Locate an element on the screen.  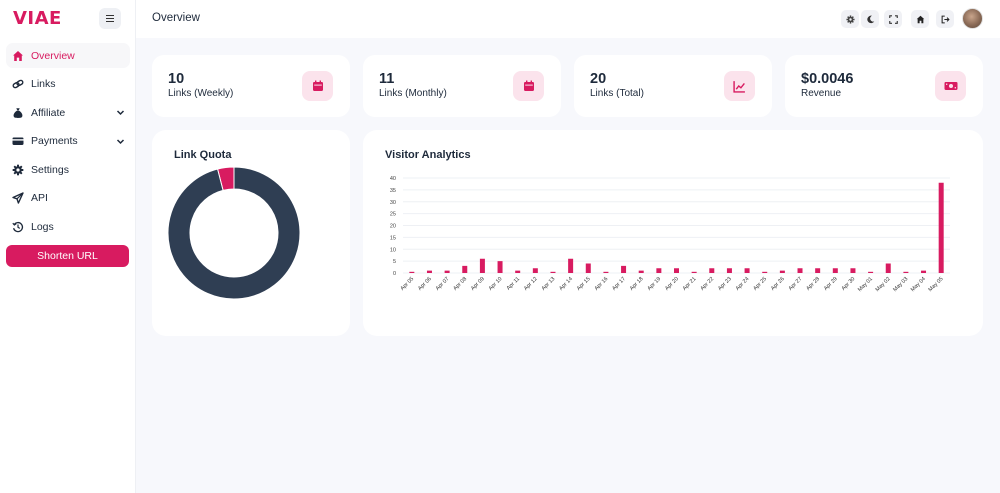
x-tick-label: May 02 is located at coordinates (883, 284).